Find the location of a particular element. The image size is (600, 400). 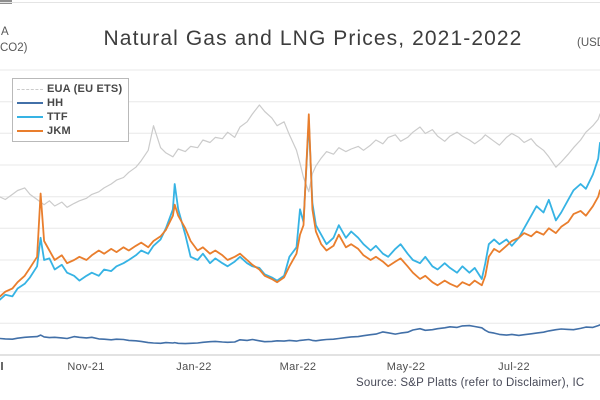

legend-swatch-hh is located at coordinates (30, 103).